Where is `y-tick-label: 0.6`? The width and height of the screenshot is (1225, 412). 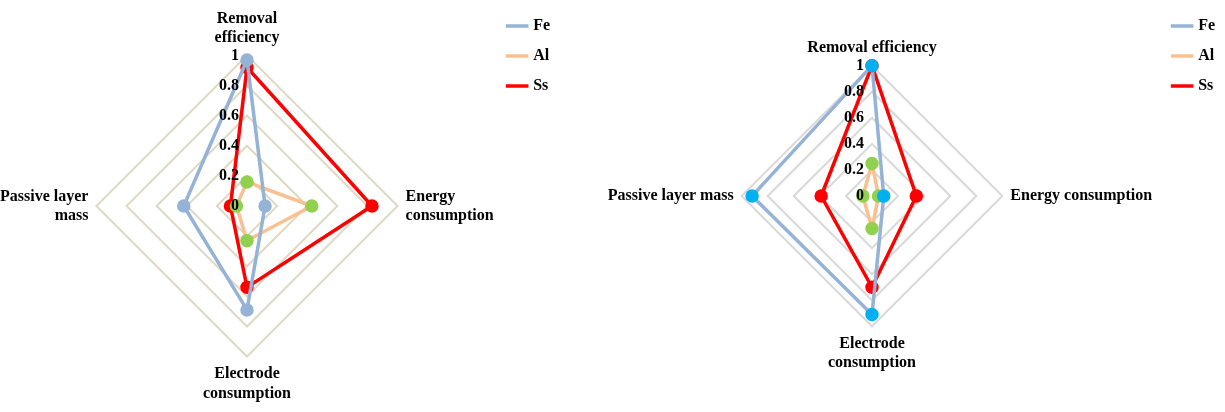
y-tick-label: 0.6 is located at coordinates (229, 114).